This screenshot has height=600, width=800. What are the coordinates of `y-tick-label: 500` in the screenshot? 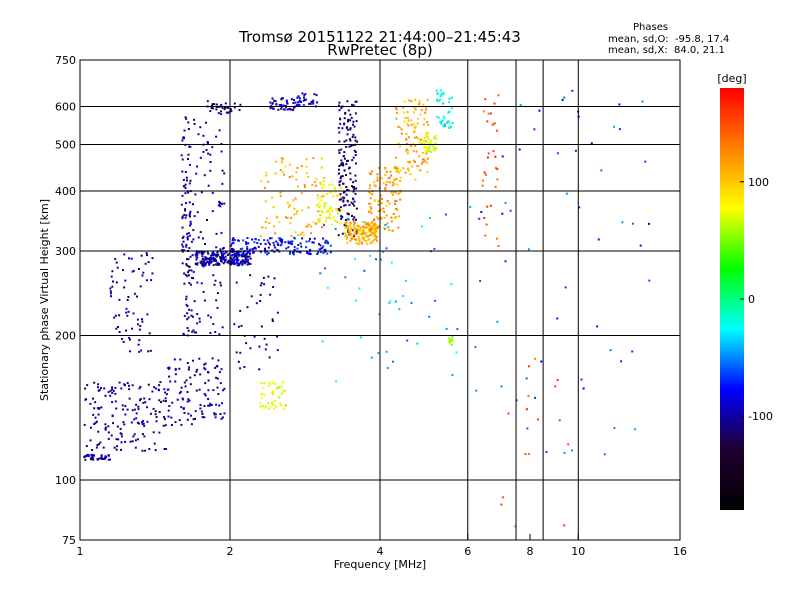 It's located at (65, 145).